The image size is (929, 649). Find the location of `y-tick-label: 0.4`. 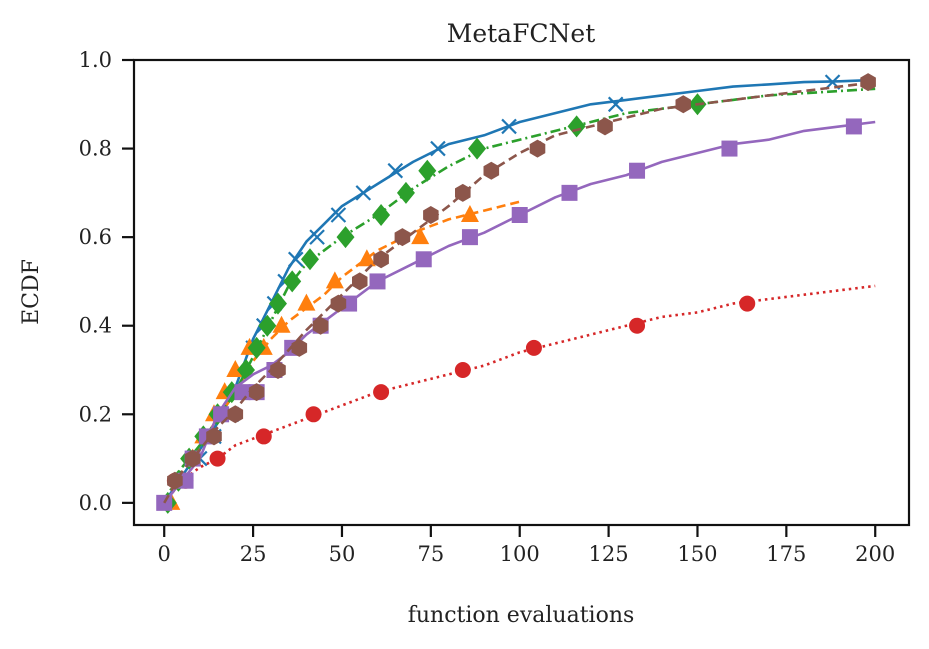

y-tick-label: 0.4 is located at coordinates (95, 326).